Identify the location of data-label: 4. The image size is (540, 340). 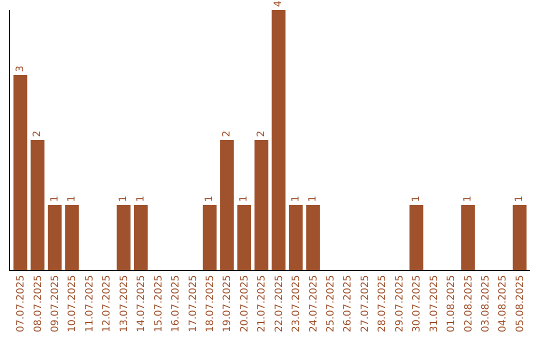
(278, 3).